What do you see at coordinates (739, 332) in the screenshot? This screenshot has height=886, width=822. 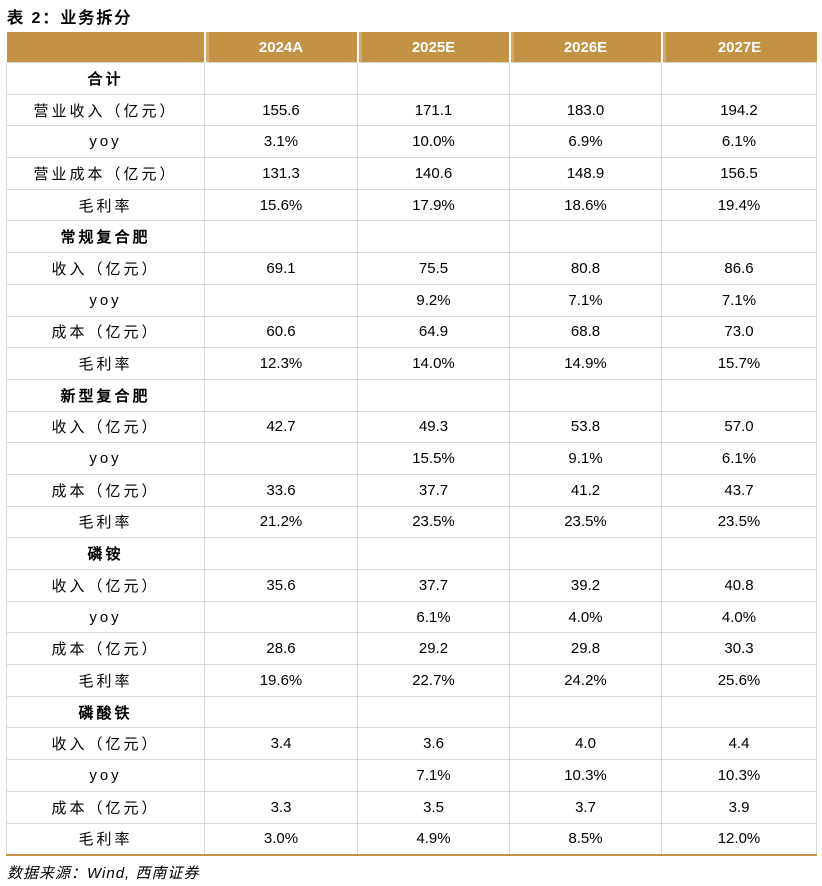 I see `table-cell: 73.0` at bounding box center [739, 332].